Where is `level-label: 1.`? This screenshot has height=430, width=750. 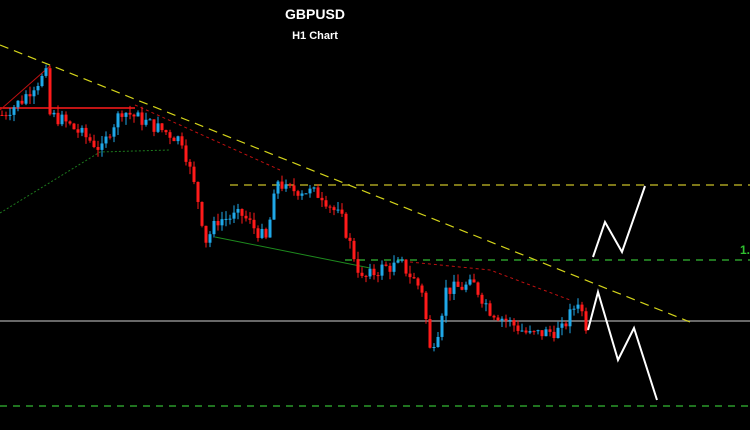 level-label: 1. is located at coordinates (745, 250).